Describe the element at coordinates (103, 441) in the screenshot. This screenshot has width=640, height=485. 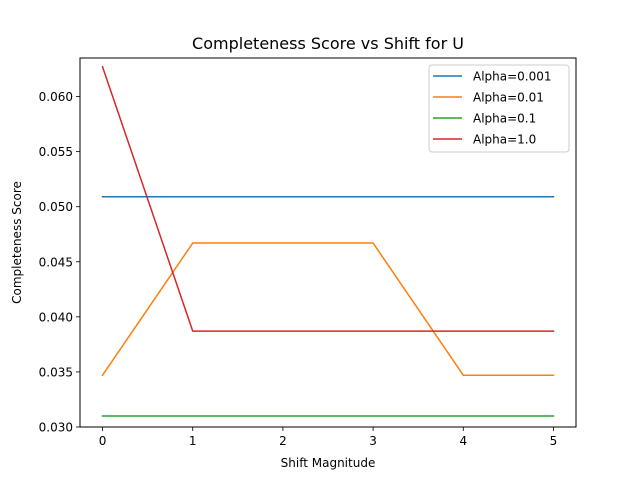
I see `x-tick-label: 0` at that location.